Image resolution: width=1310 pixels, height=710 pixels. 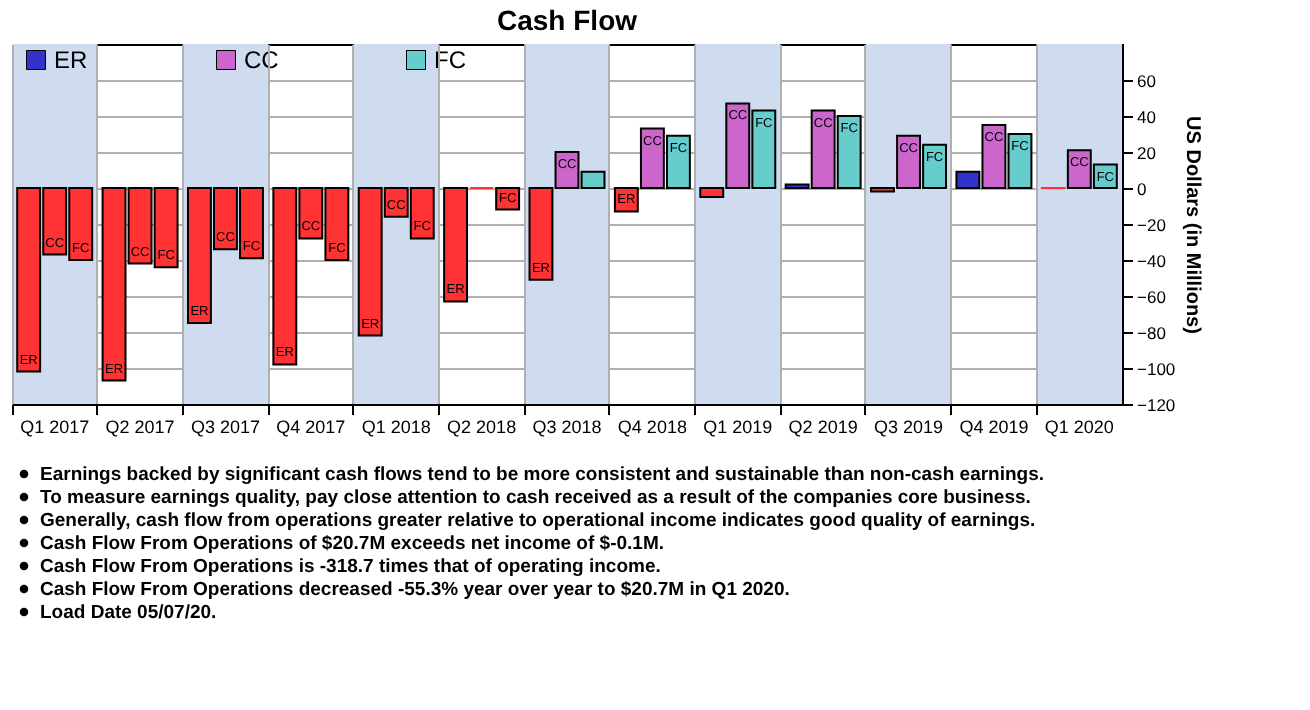 I want to click on y-tick-label: 0, so click(x=1142, y=189).